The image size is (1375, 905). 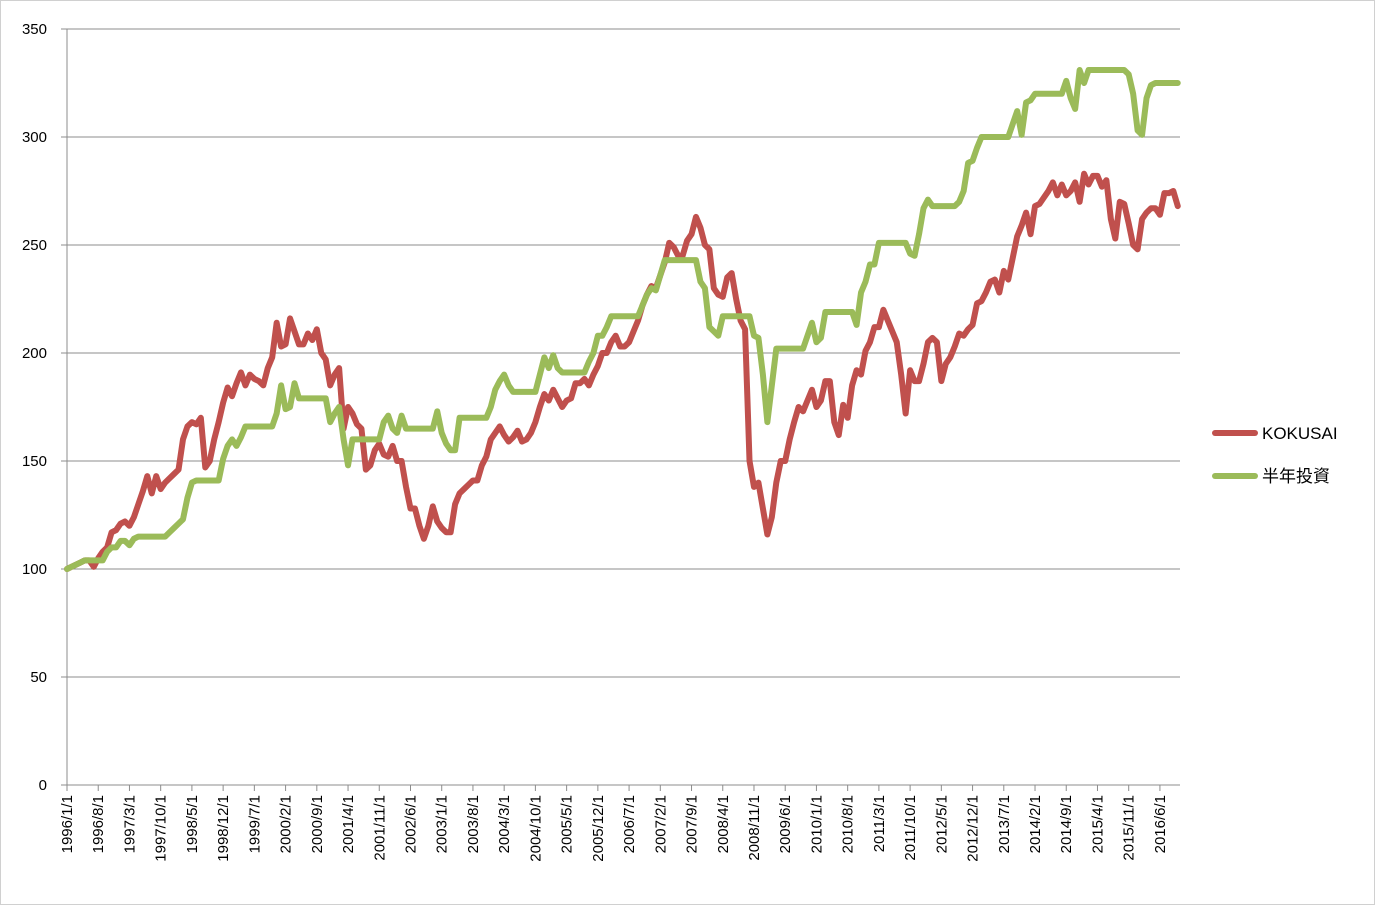 What do you see at coordinates (43, 785) in the screenshot?
I see `y-tick-label: 0` at bounding box center [43, 785].